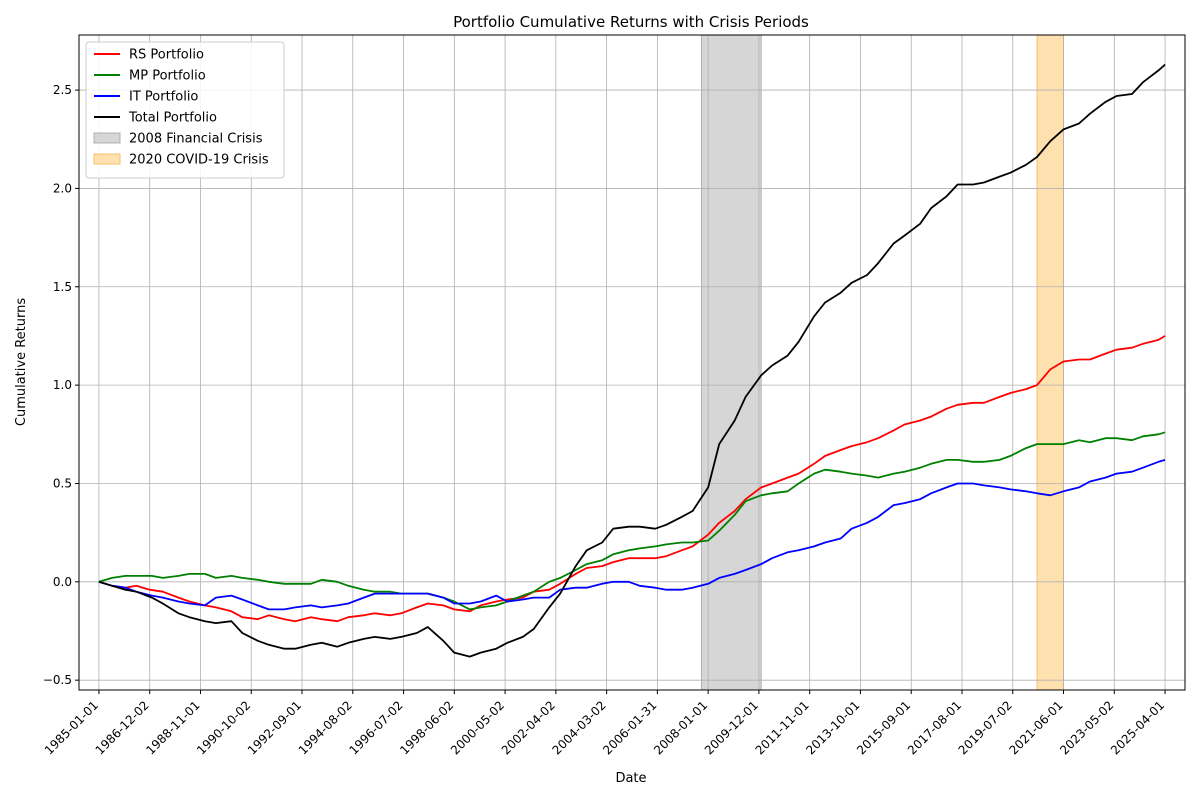 Image resolution: width=1200 pixels, height=804 pixels. I want to click on legend-label: RS Portfolio, so click(166, 55).